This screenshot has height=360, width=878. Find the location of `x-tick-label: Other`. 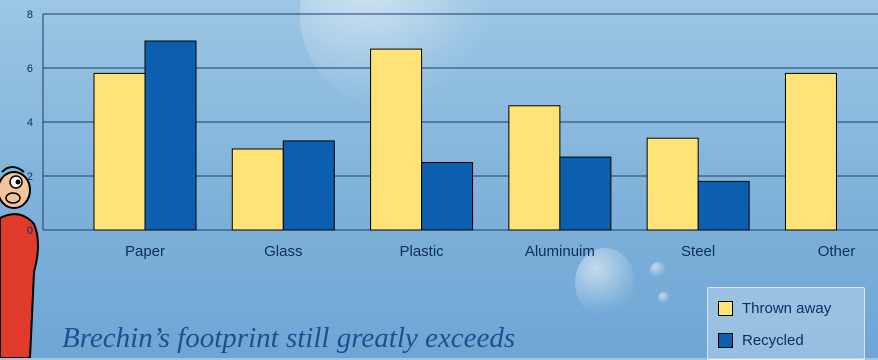

x-tick-label: Other is located at coordinates (837, 251).